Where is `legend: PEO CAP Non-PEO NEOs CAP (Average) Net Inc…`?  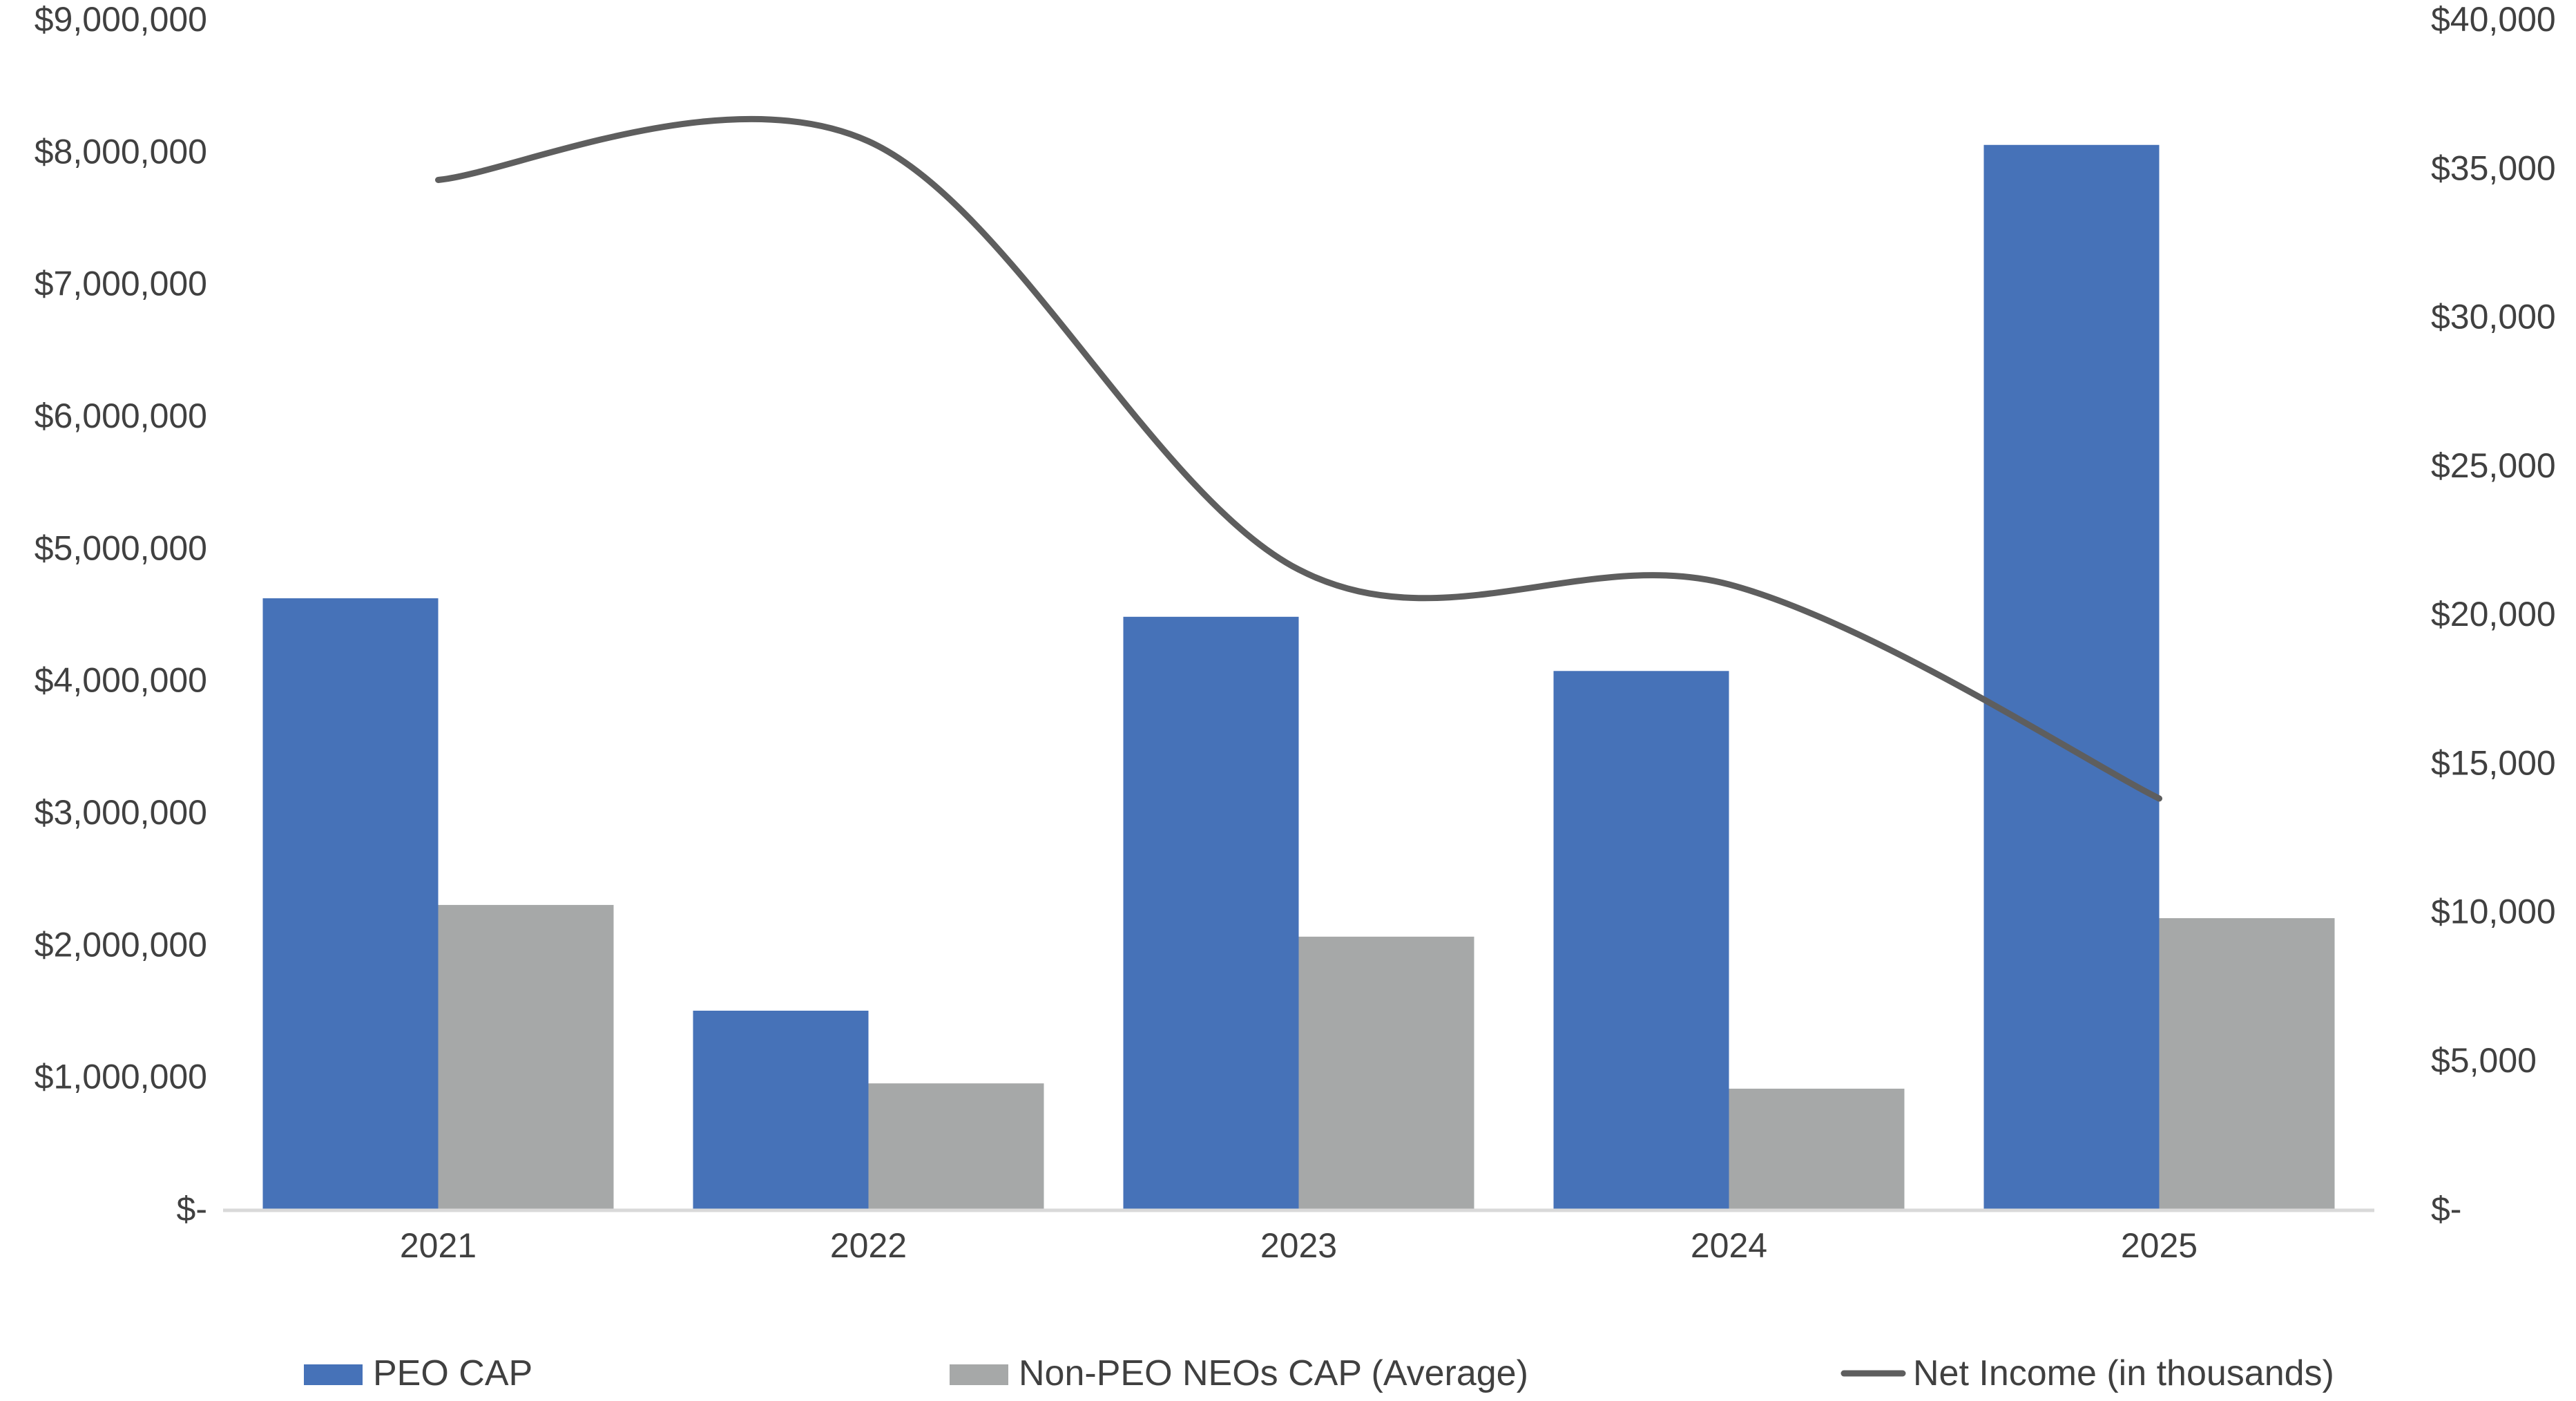
legend: PEO CAP Non-PEO NEOs CAP (Average) Net Inc… is located at coordinates (1319, 1373).